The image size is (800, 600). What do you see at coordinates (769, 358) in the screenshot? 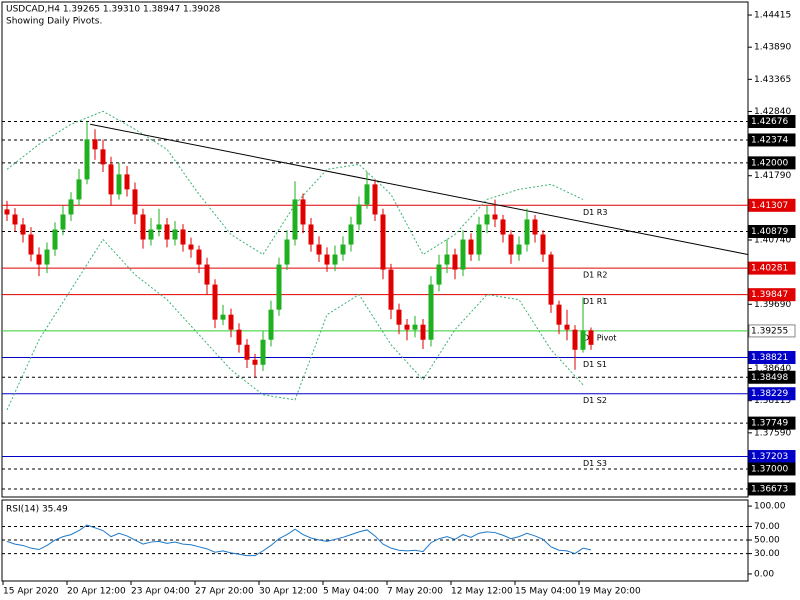
I see `level-tag-label: 1.38821` at bounding box center [769, 358].